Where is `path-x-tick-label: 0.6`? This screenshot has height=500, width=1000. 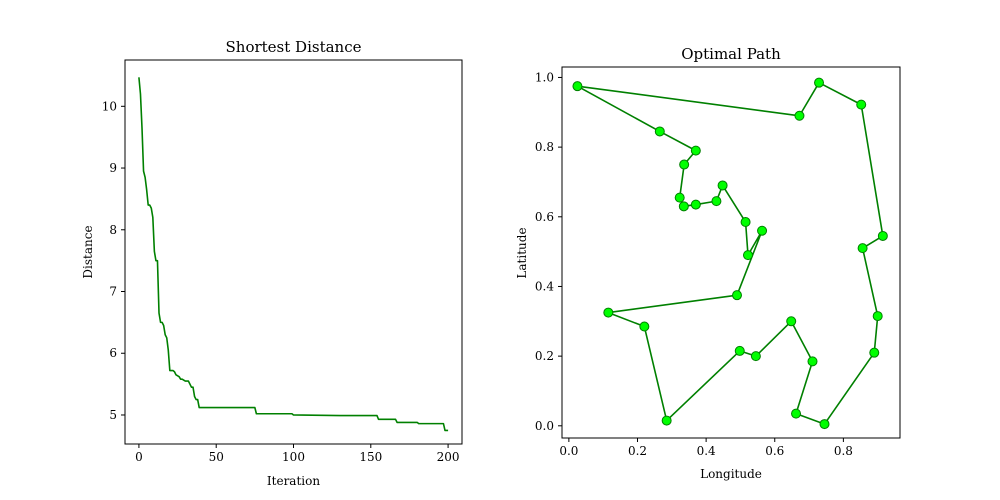 path-x-tick-label: 0.6 is located at coordinates (774, 451).